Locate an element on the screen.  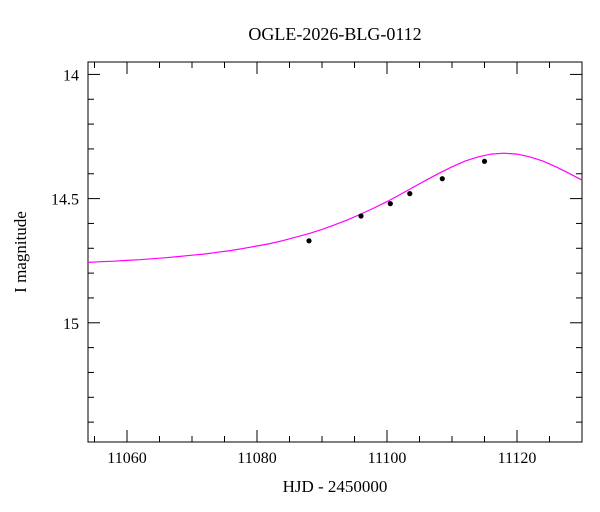
y-tick-label: 15 is located at coordinates (71, 324).